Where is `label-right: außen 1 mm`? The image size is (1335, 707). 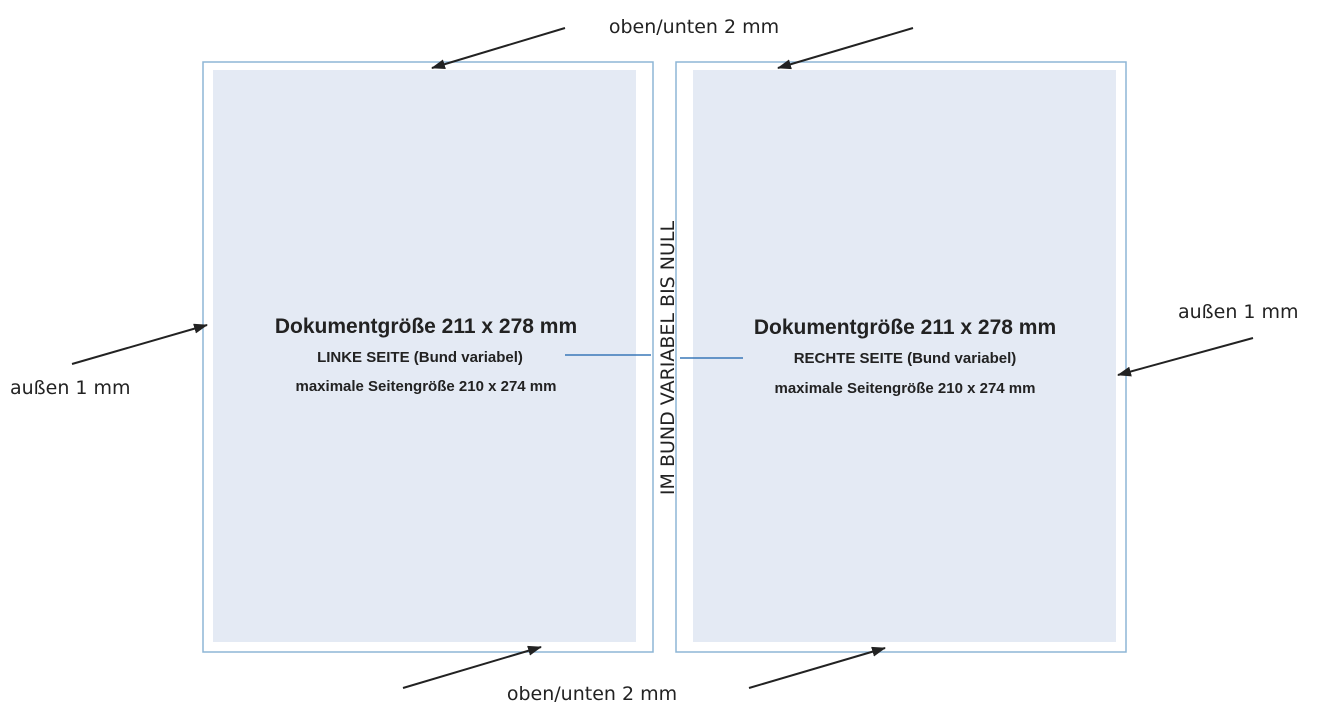 label-right: außen 1 mm is located at coordinates (1238, 312).